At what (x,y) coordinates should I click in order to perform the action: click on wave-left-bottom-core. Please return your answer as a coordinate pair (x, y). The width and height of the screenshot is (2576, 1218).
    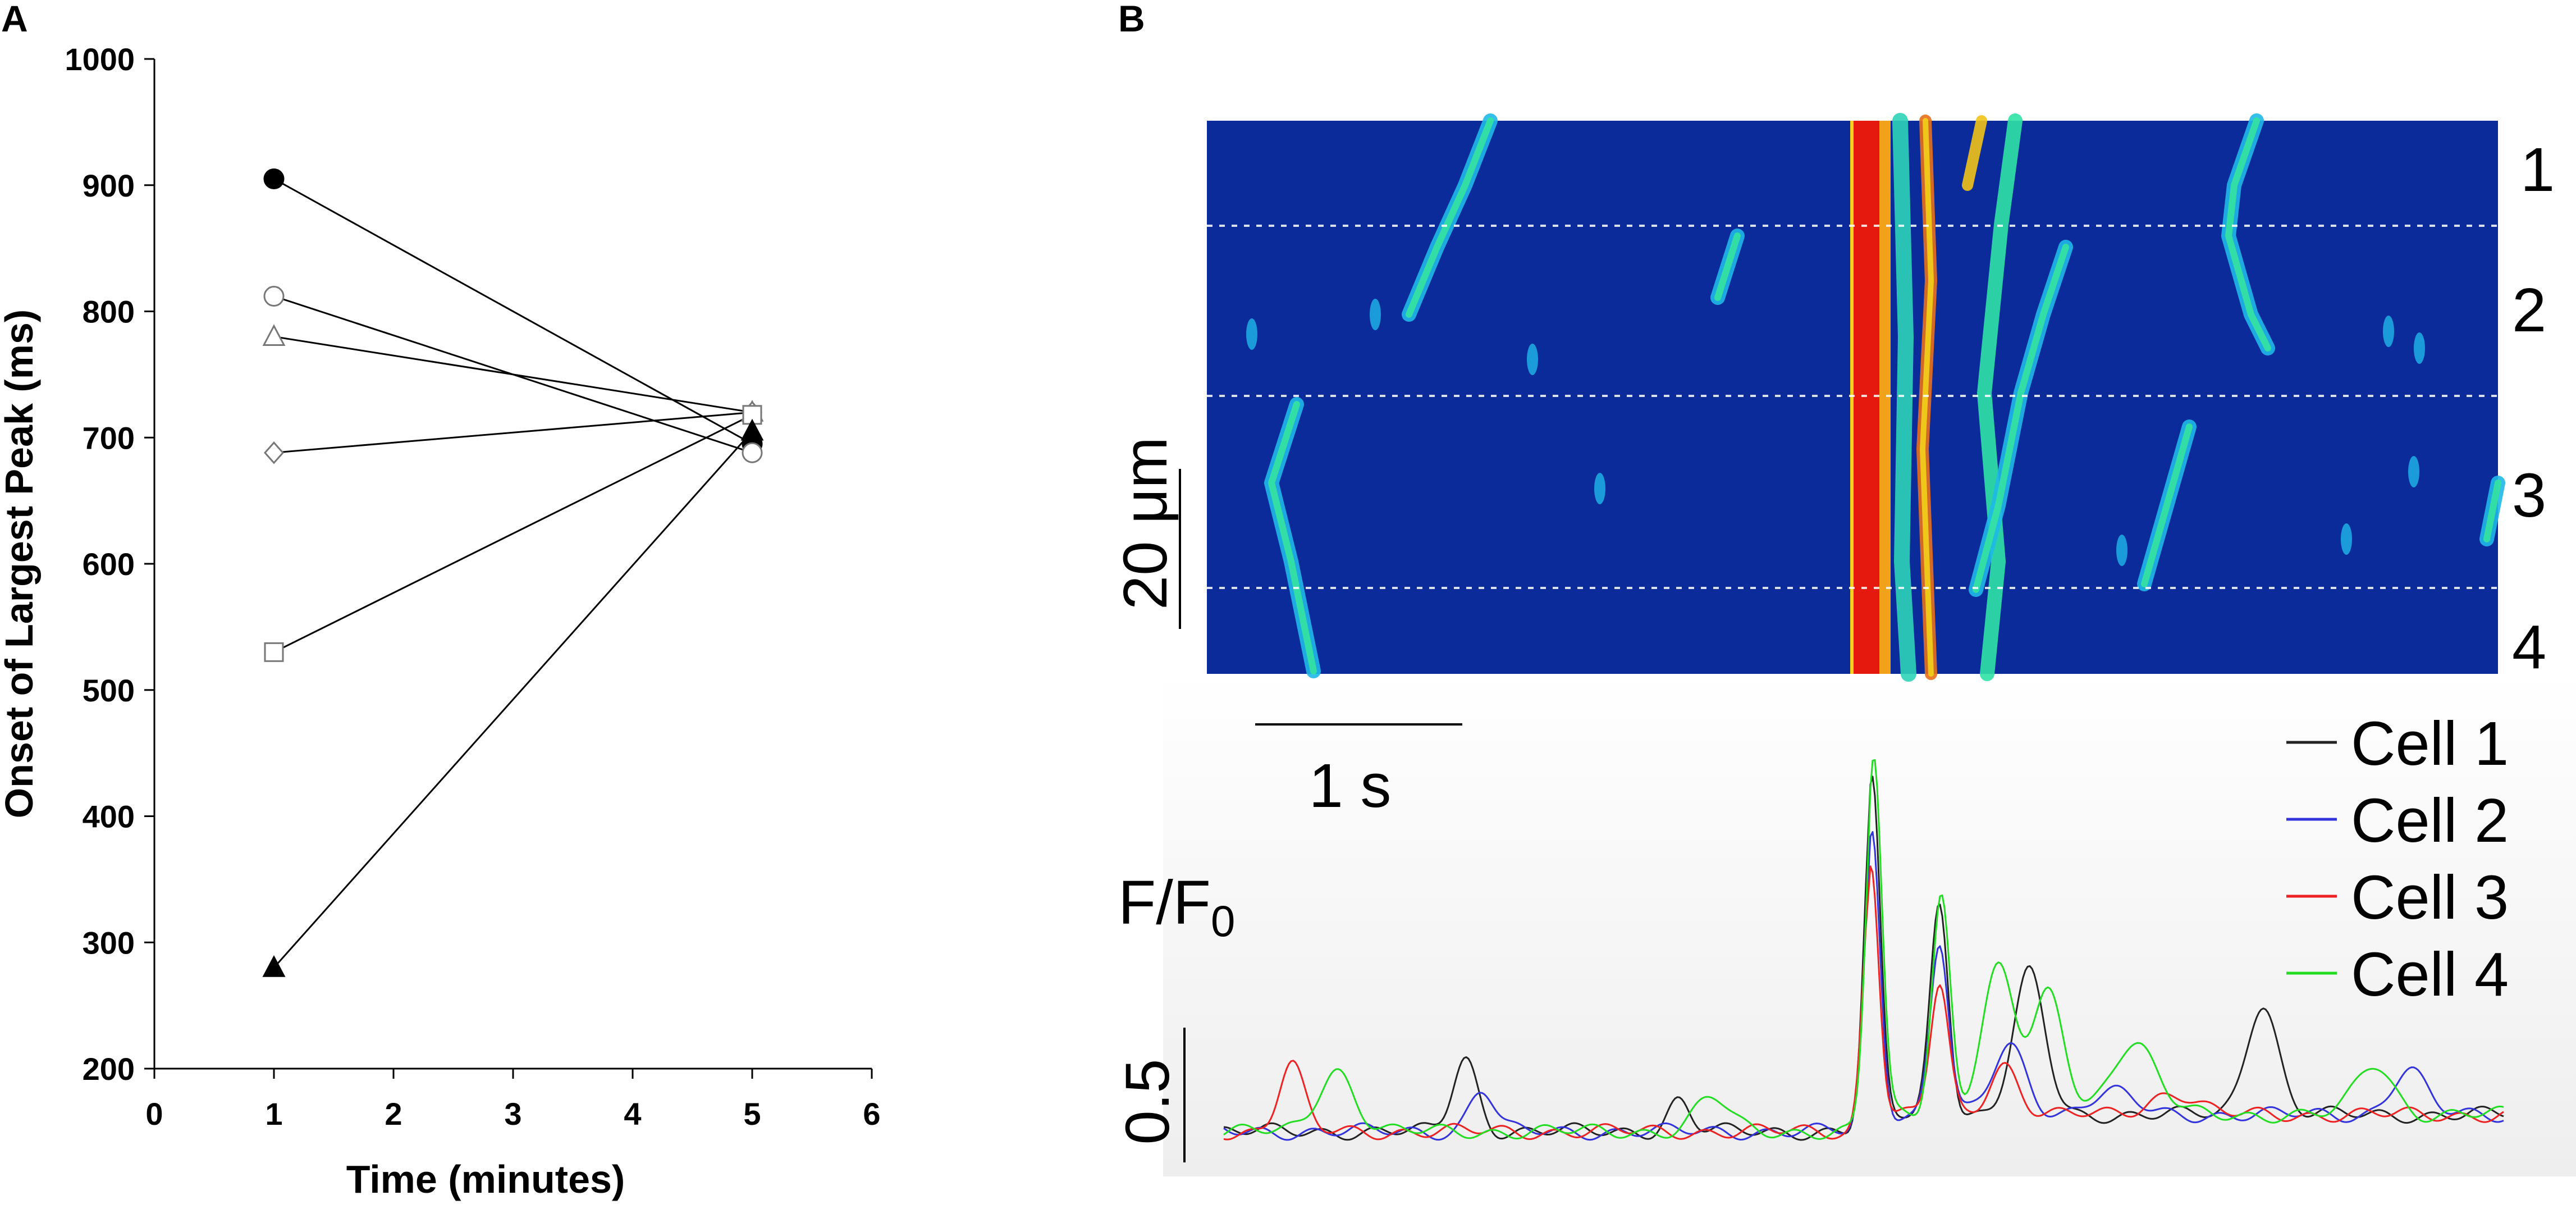
    Looking at the image, I should click on (1292, 537).